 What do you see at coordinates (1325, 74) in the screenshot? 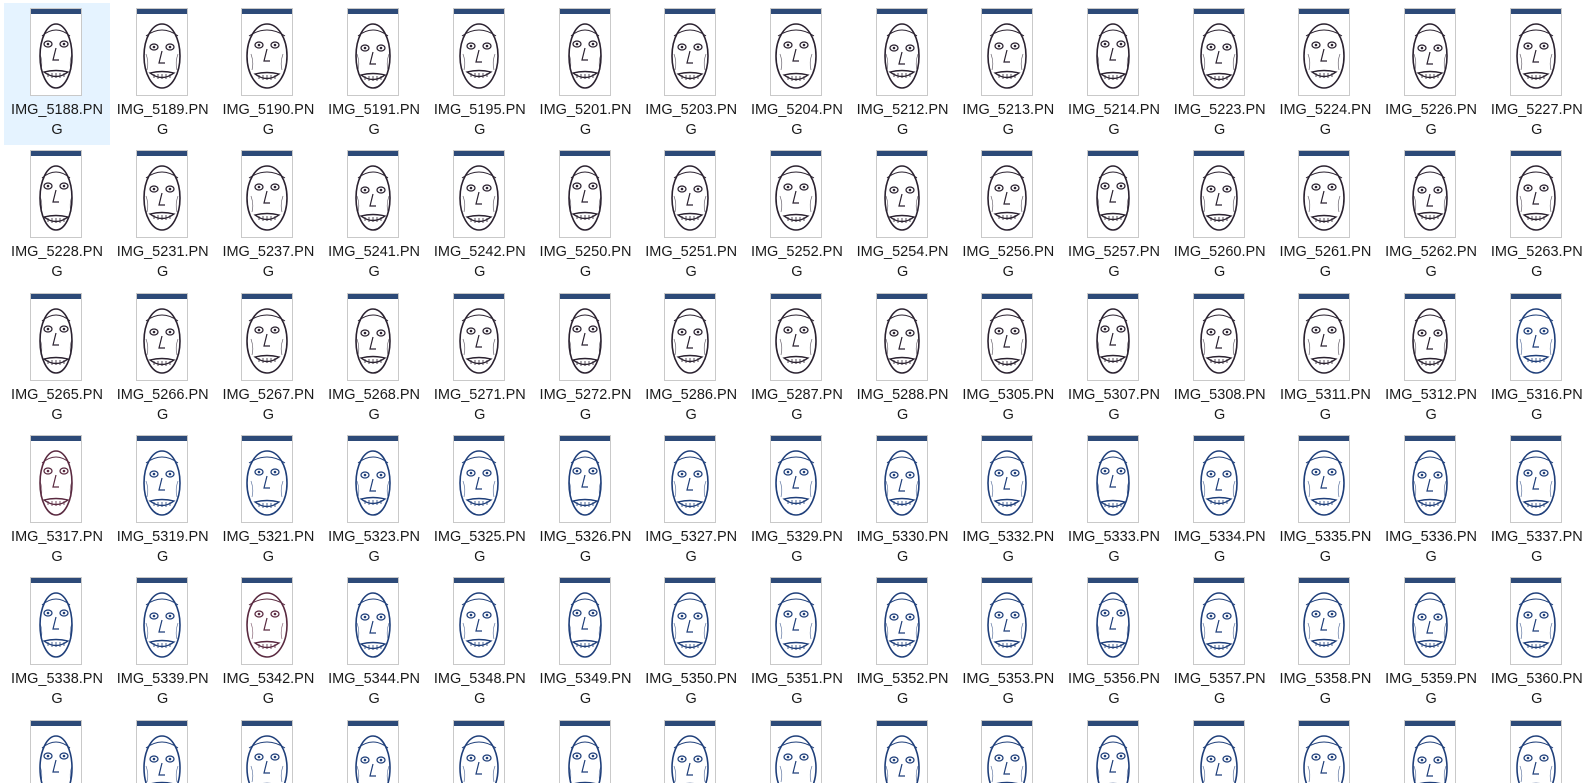
I see `file-item: IMG_5224.PNG` at bounding box center [1325, 74].